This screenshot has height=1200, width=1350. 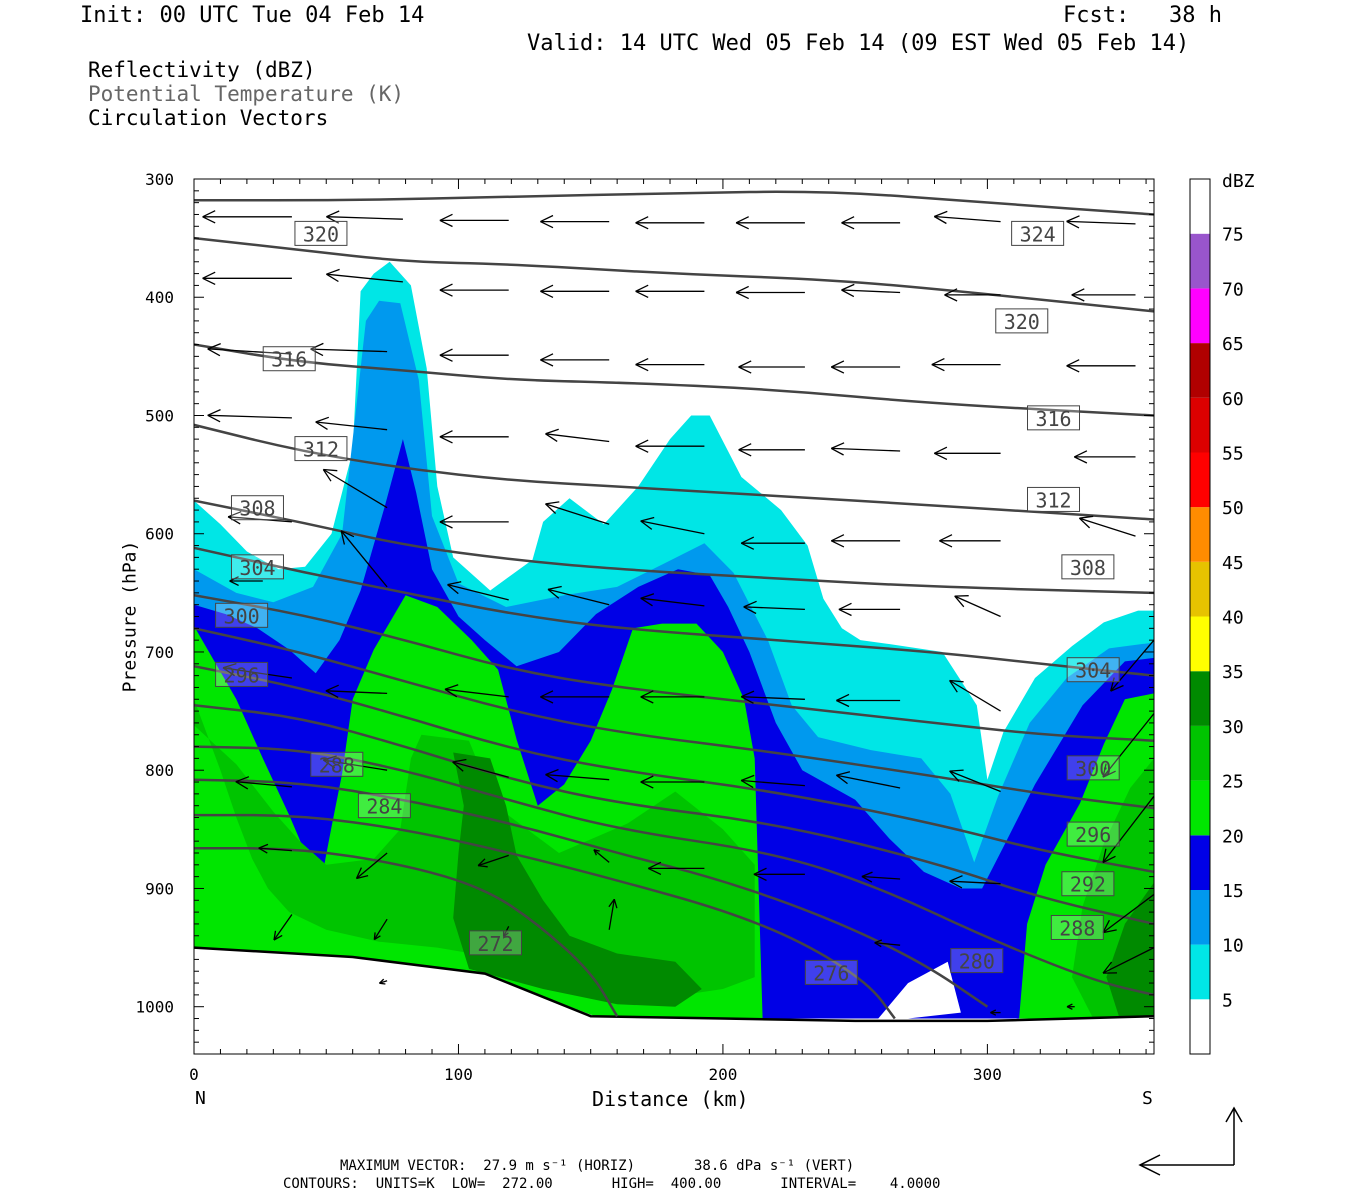 I want to click on theta-label-324-0: 324, so click(x=1038, y=233).